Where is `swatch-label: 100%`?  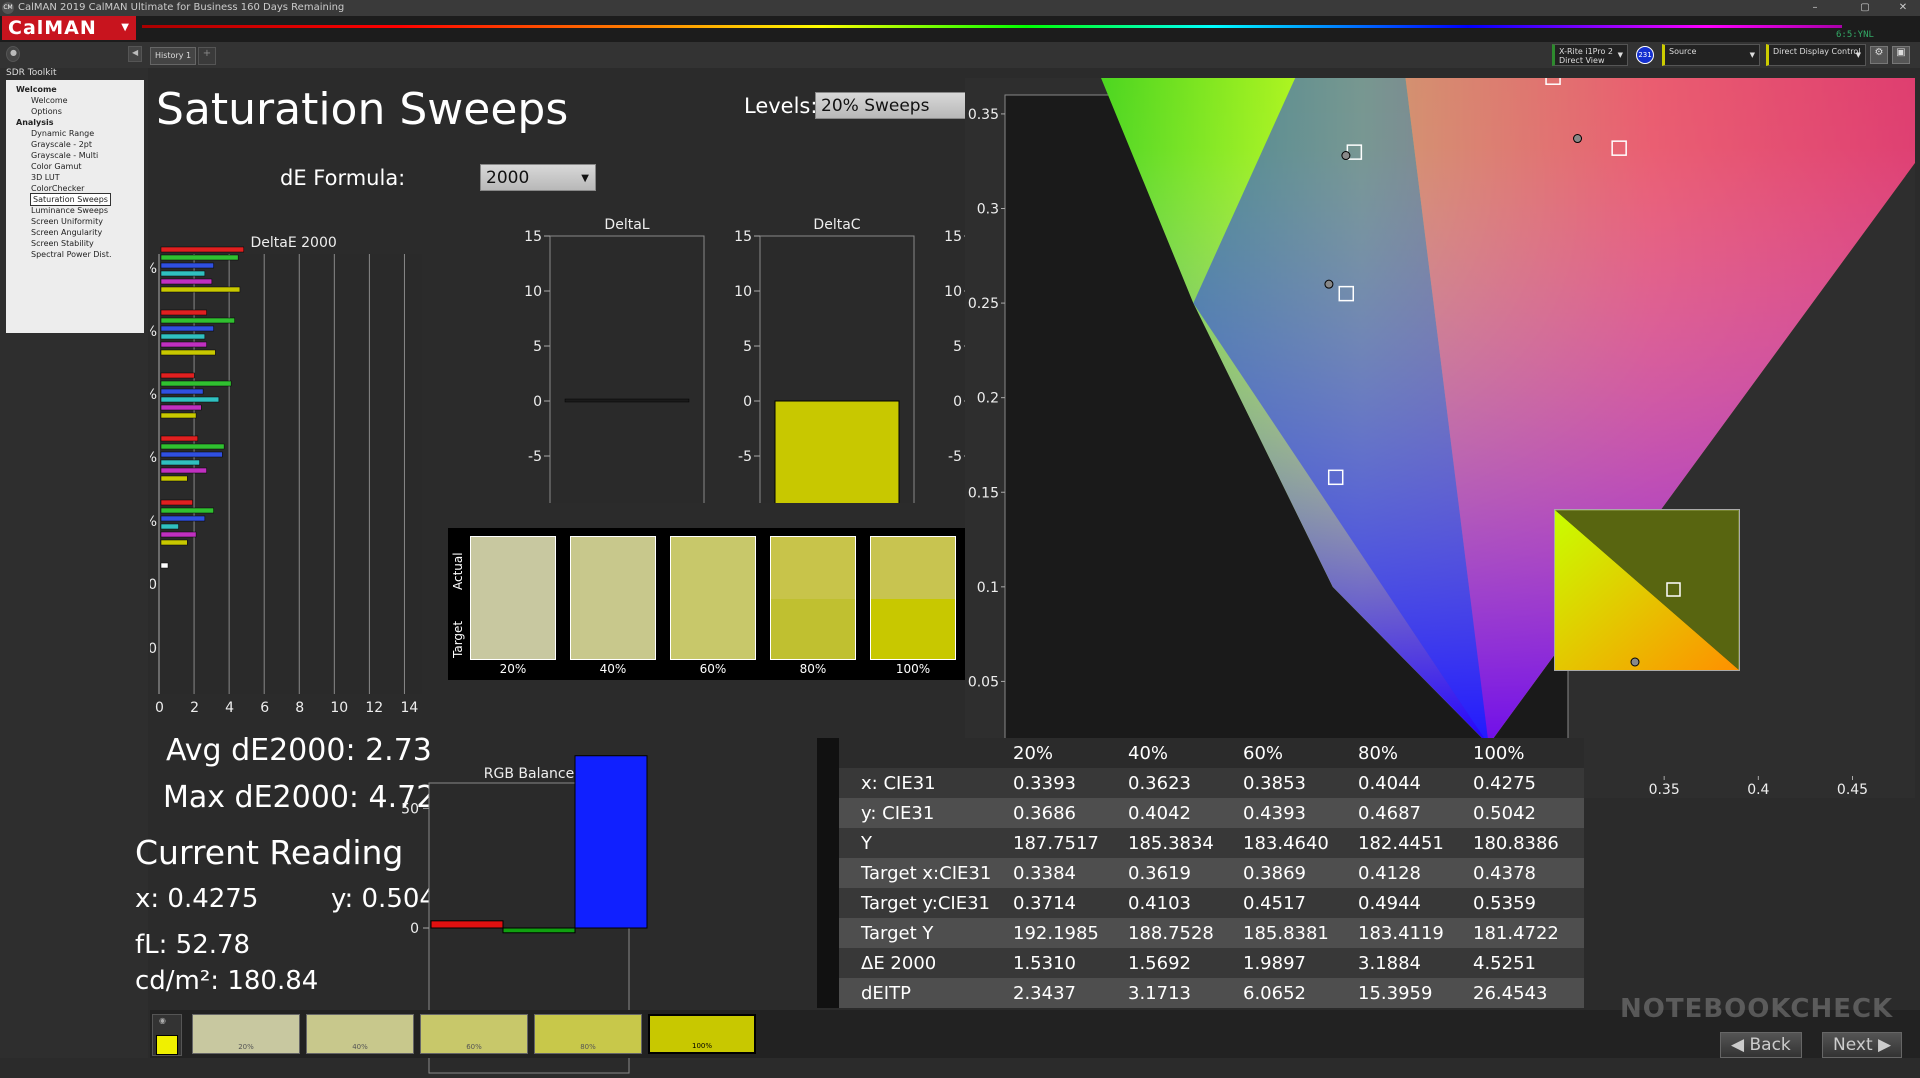 swatch-label: 100% is located at coordinates (913, 669).